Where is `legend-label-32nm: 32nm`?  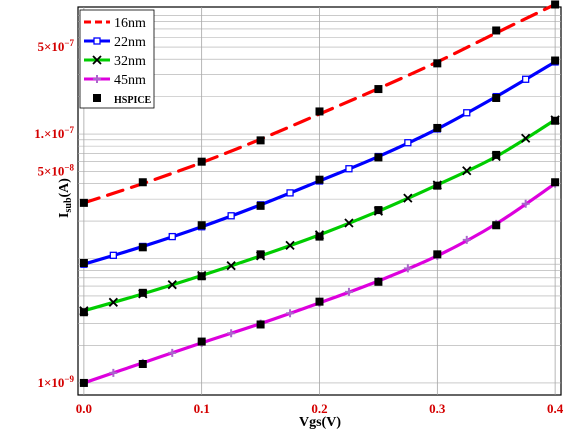 legend-label-32nm: 32nm is located at coordinates (130, 61).